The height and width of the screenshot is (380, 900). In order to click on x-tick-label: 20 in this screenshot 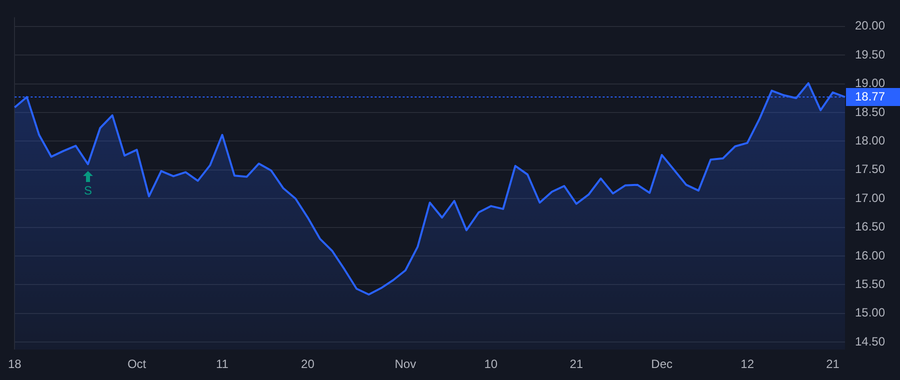, I will do `click(308, 364)`.